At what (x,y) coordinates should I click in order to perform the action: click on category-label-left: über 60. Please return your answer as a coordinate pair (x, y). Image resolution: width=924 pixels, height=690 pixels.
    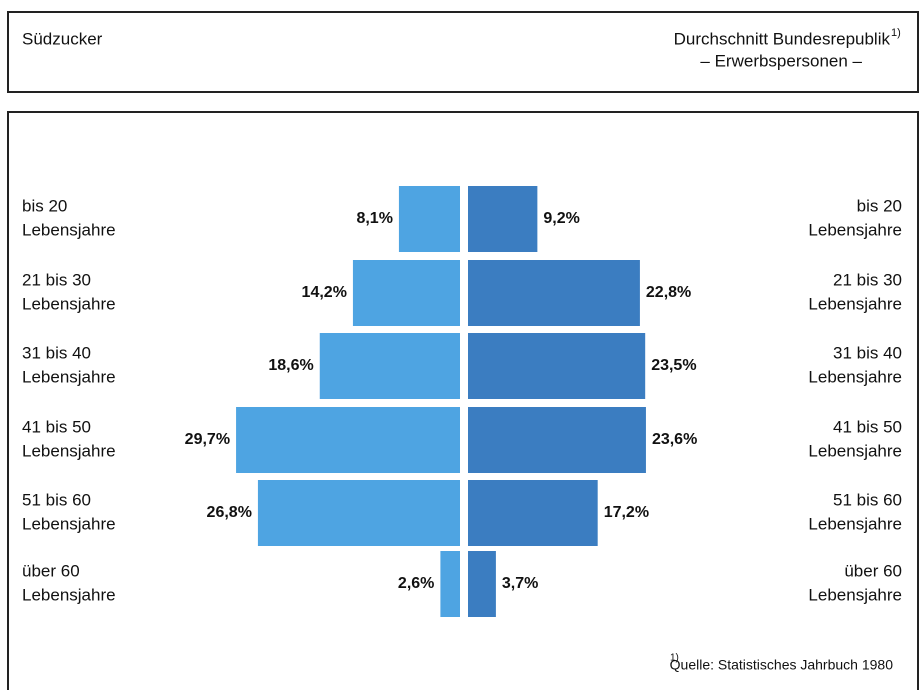
    Looking at the image, I should click on (51, 570).